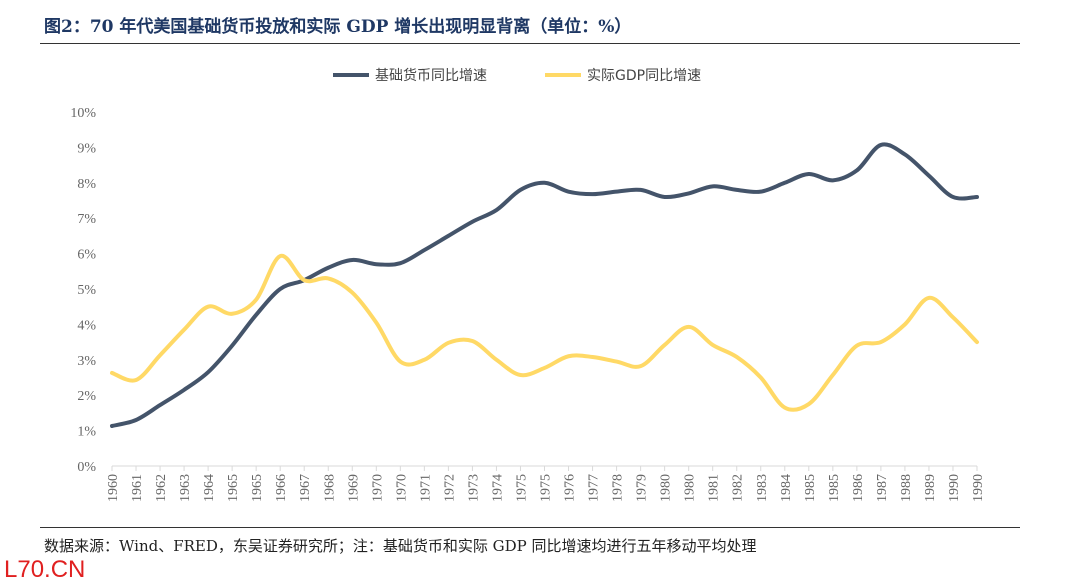 Image resolution: width=1080 pixels, height=588 pixels. Describe the element at coordinates (86, 361) in the screenshot. I see `y-tick-label: 3%` at that location.